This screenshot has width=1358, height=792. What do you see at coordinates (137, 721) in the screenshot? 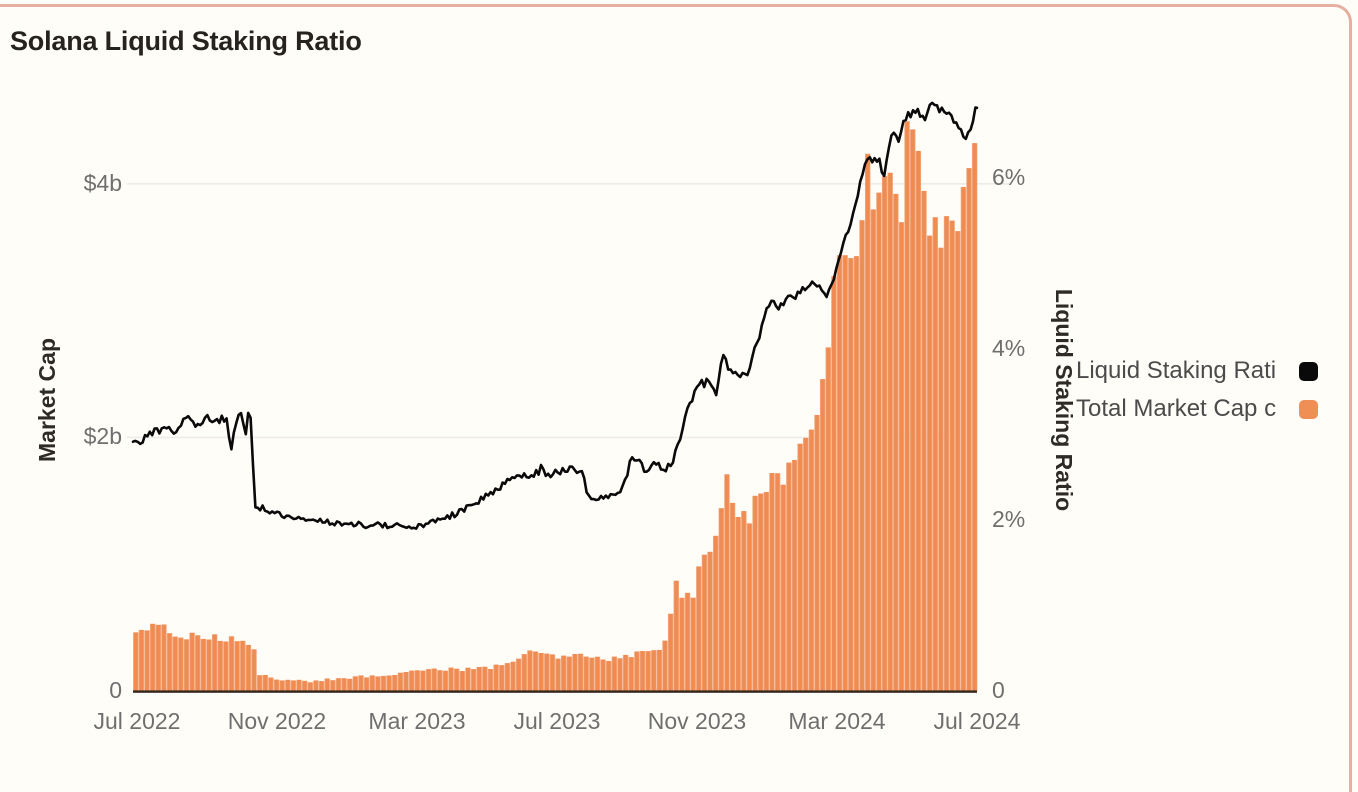
I see `x-axis-tick-label: Jul 2022` at bounding box center [137, 721].